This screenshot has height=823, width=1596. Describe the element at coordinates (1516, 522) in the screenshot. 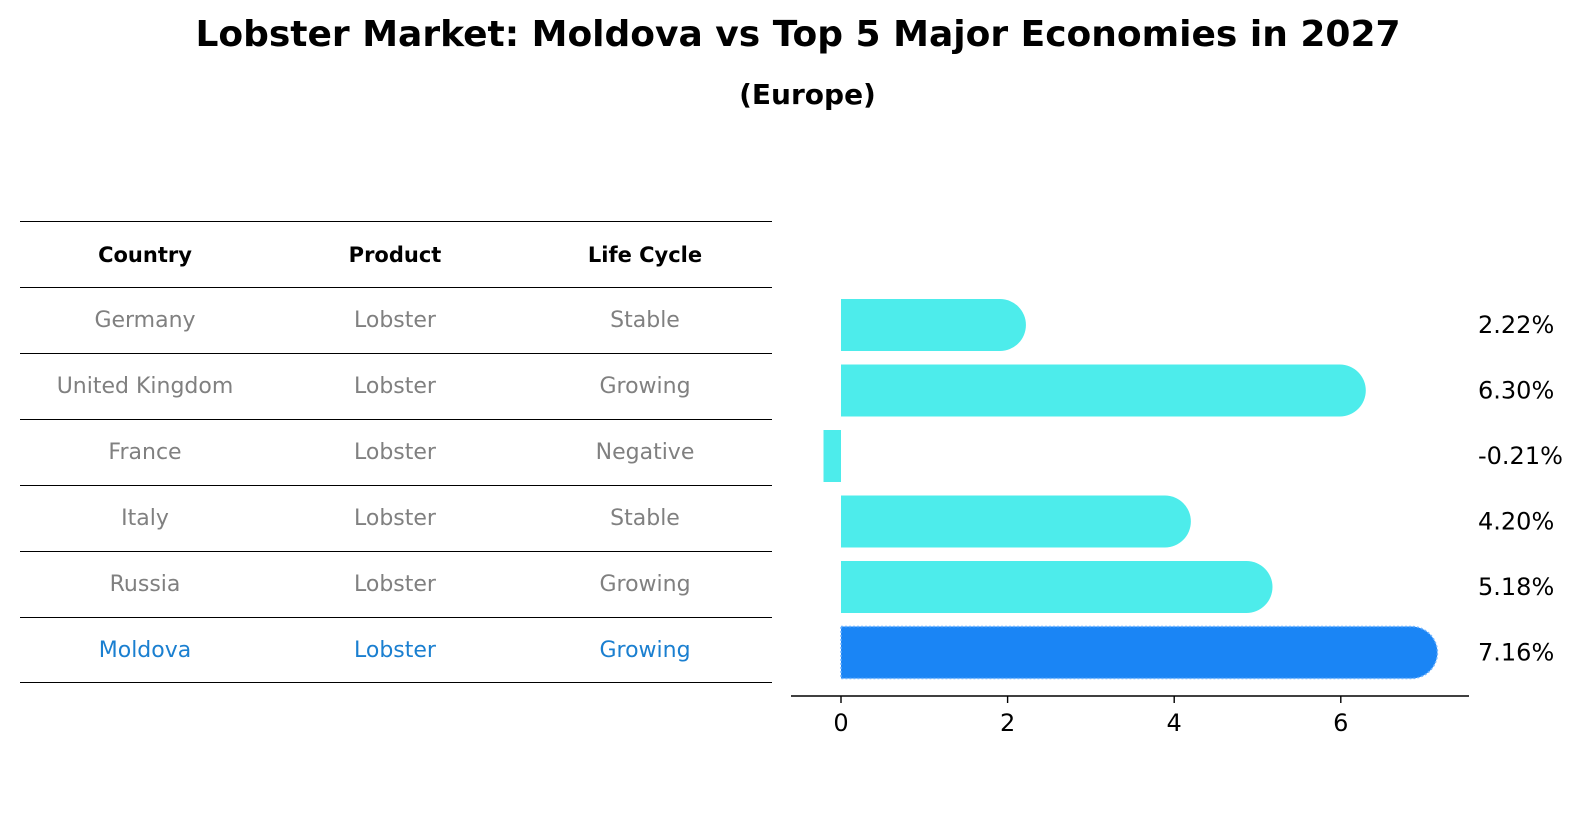

I see `value-label: 4.20%` at that location.